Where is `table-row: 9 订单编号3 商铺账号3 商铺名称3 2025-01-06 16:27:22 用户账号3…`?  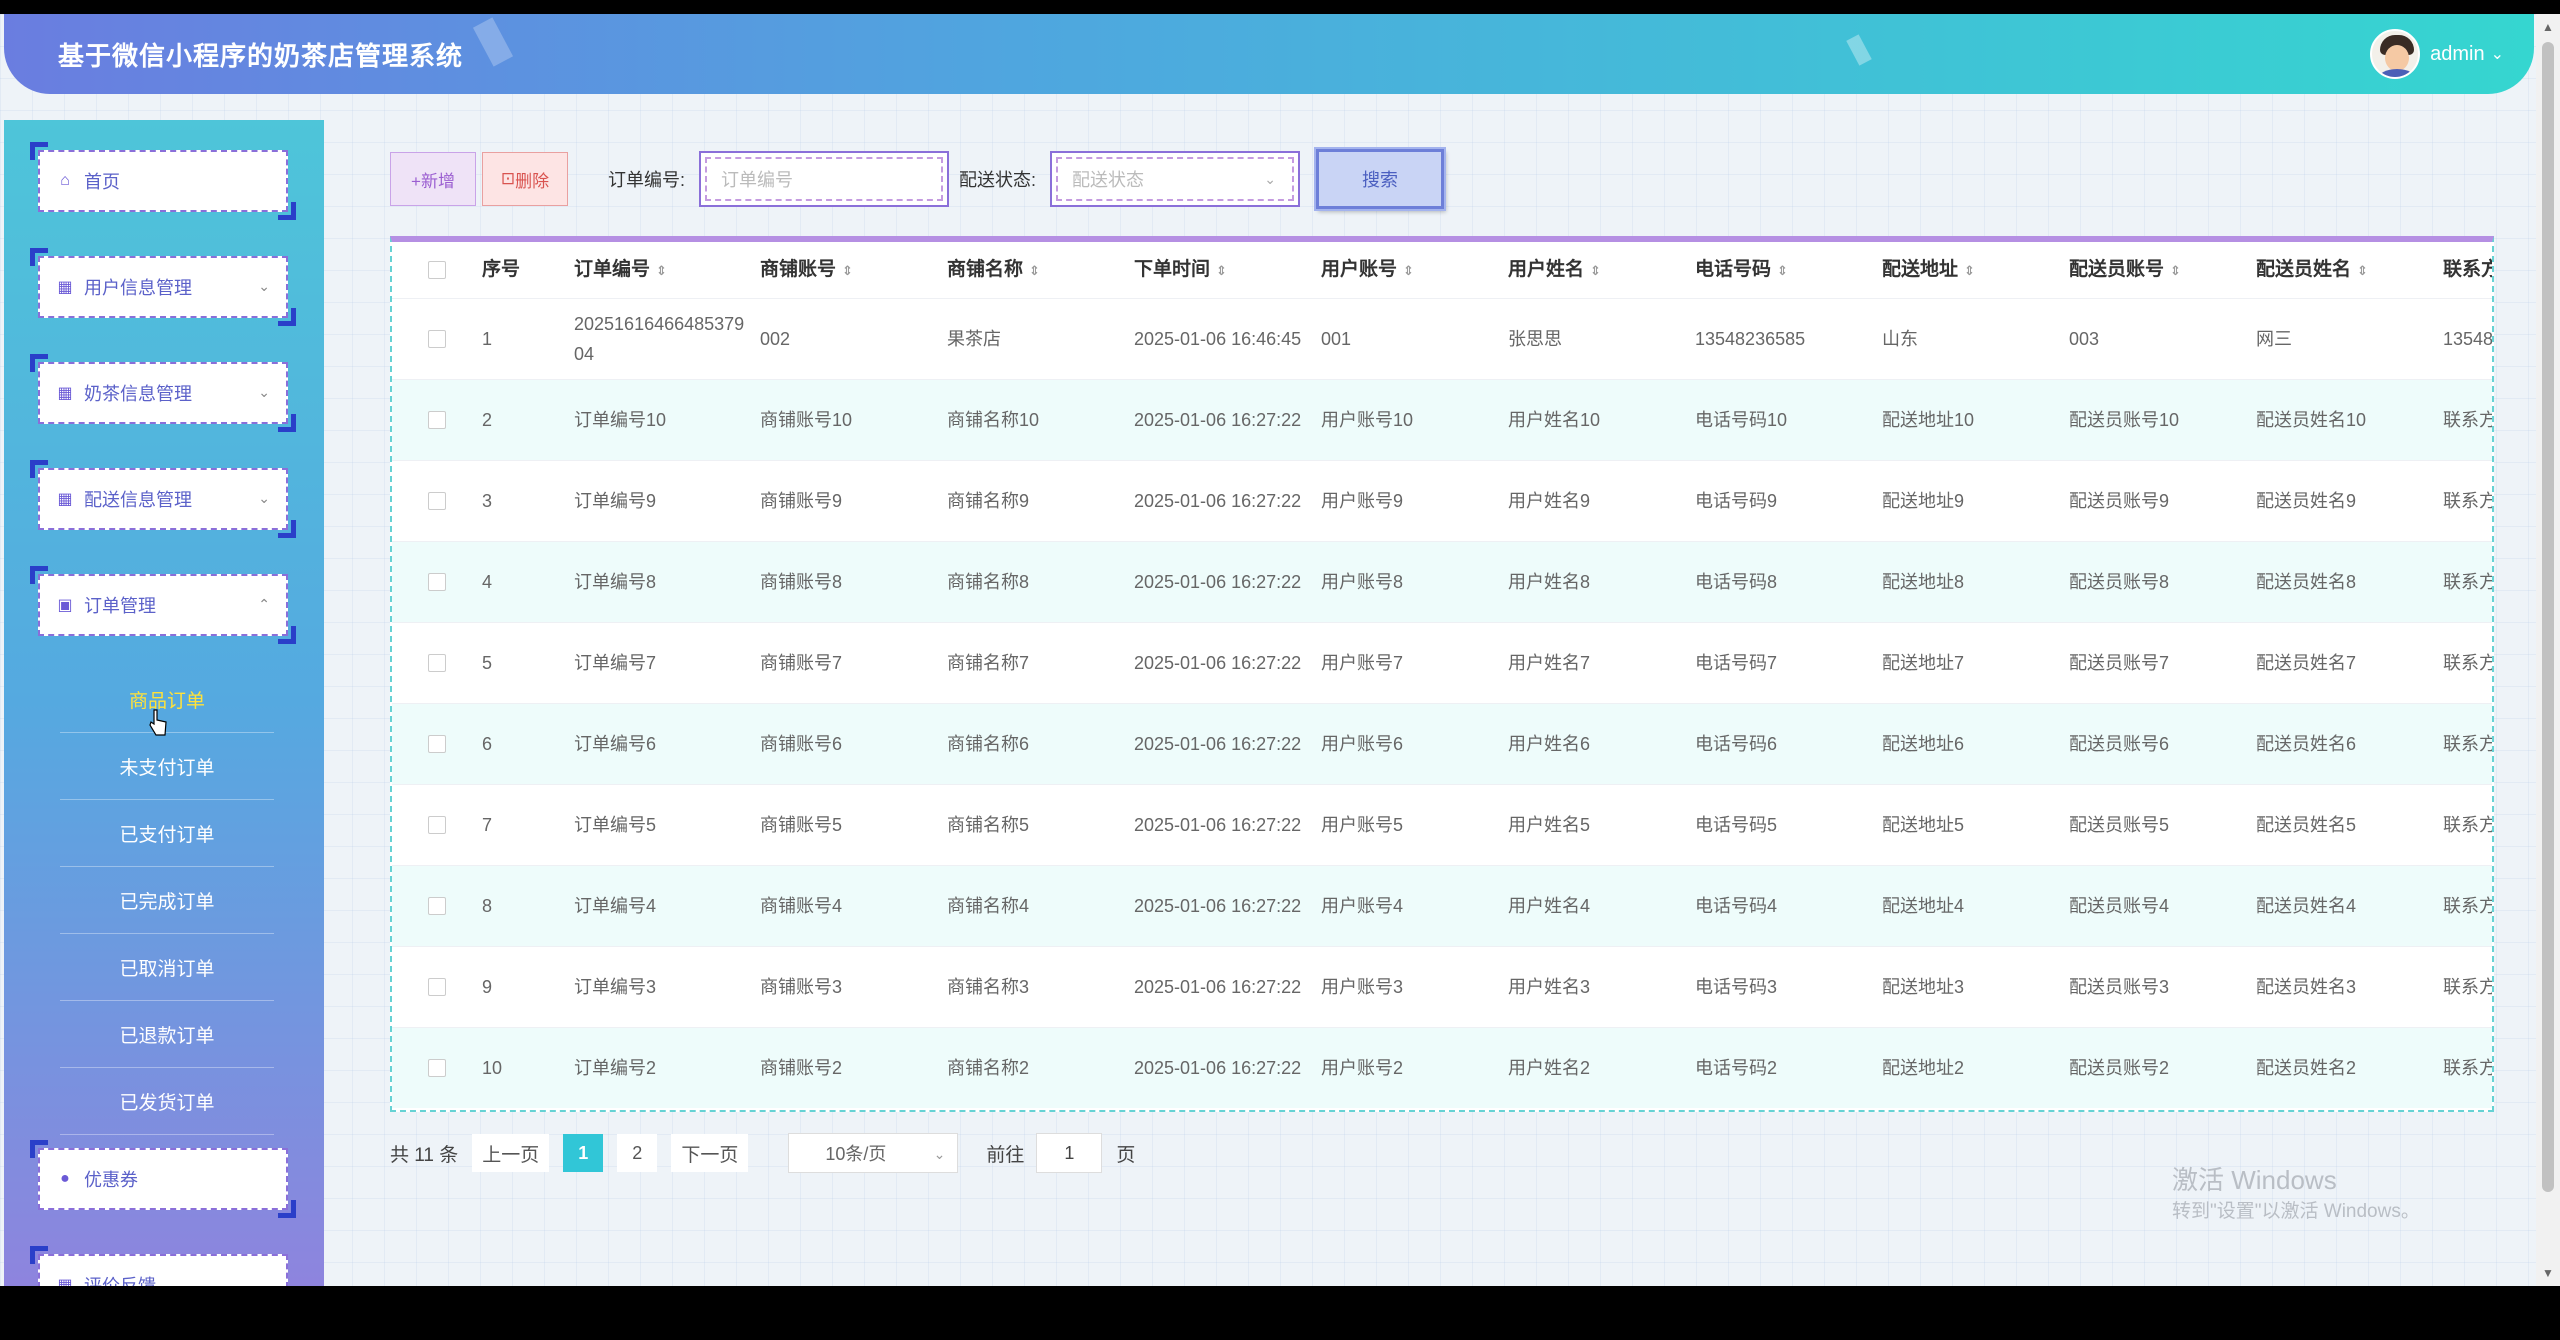 table-row: 9 订单编号3 商铺账号3 商铺名称3 2025-01-06 16:27:22 用户账号3… is located at coordinates (1443, 986).